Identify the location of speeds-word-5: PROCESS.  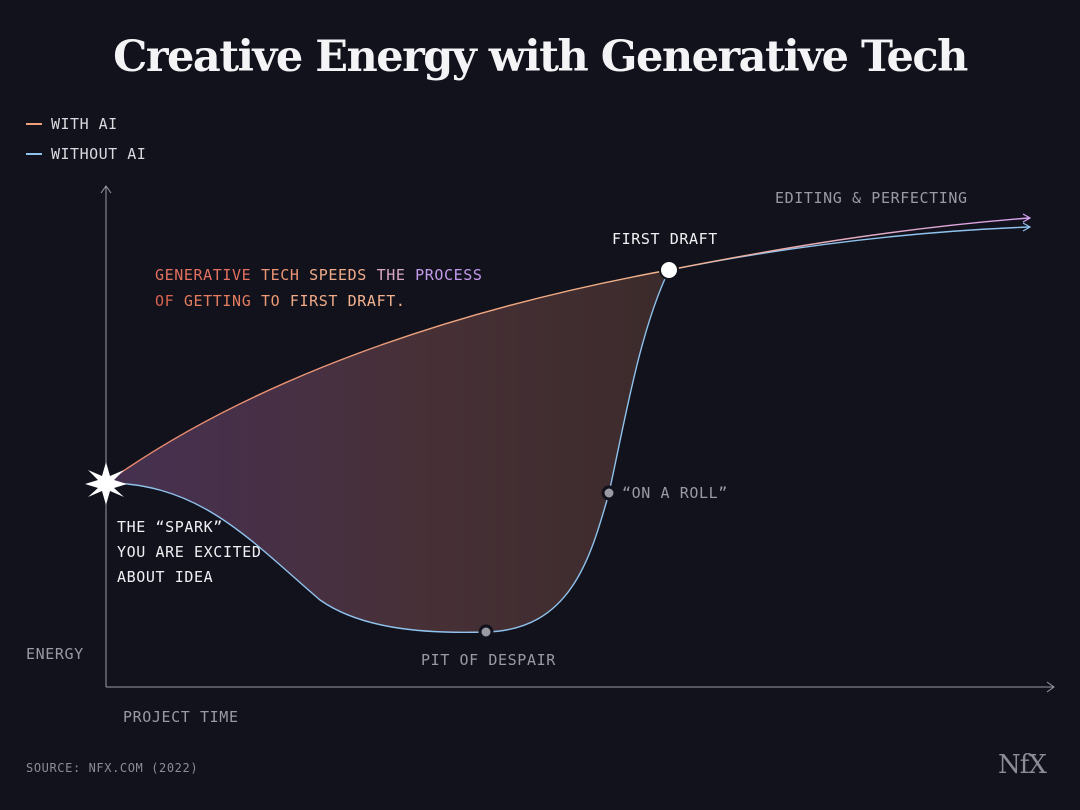
(449, 275).